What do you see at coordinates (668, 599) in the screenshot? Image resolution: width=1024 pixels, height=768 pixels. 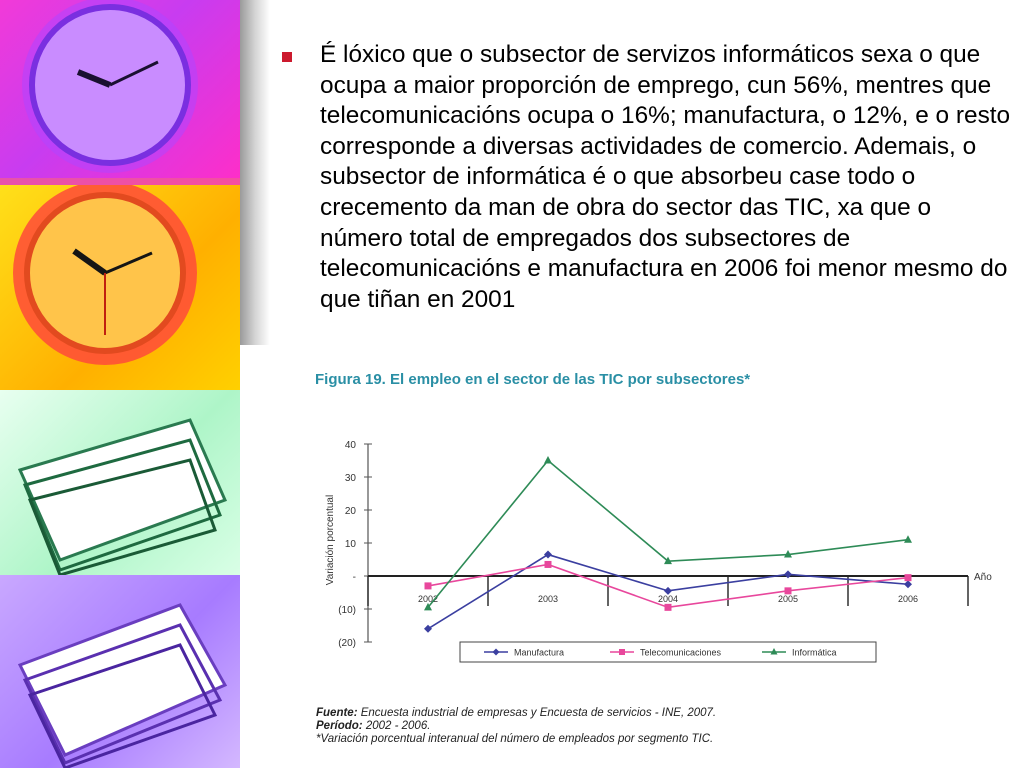 I see `x-tick-label: 2004` at bounding box center [668, 599].